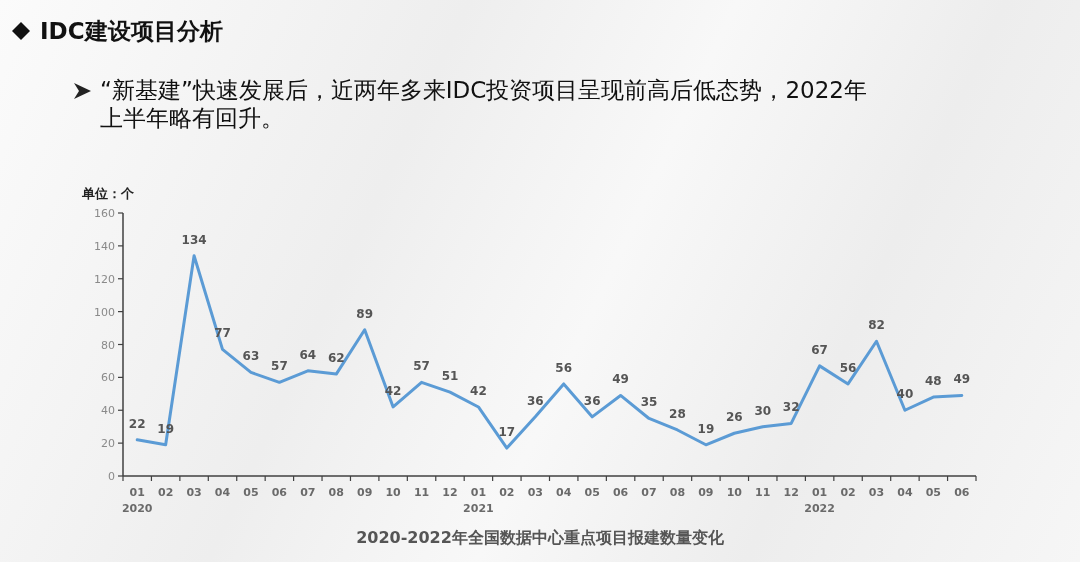  I want to click on data-label: 26, so click(734, 417).